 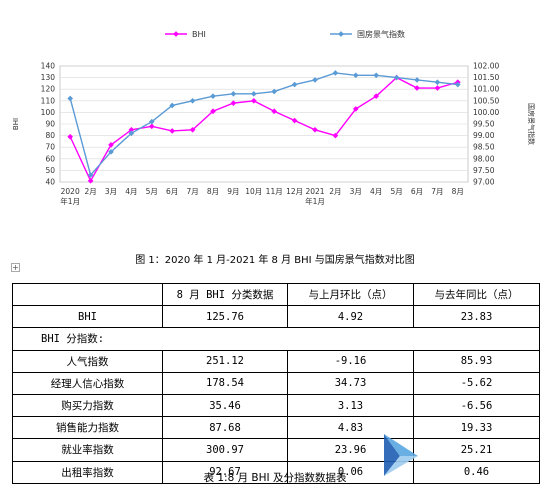 I want to click on row-name: 出租率指数, so click(x=87, y=472).